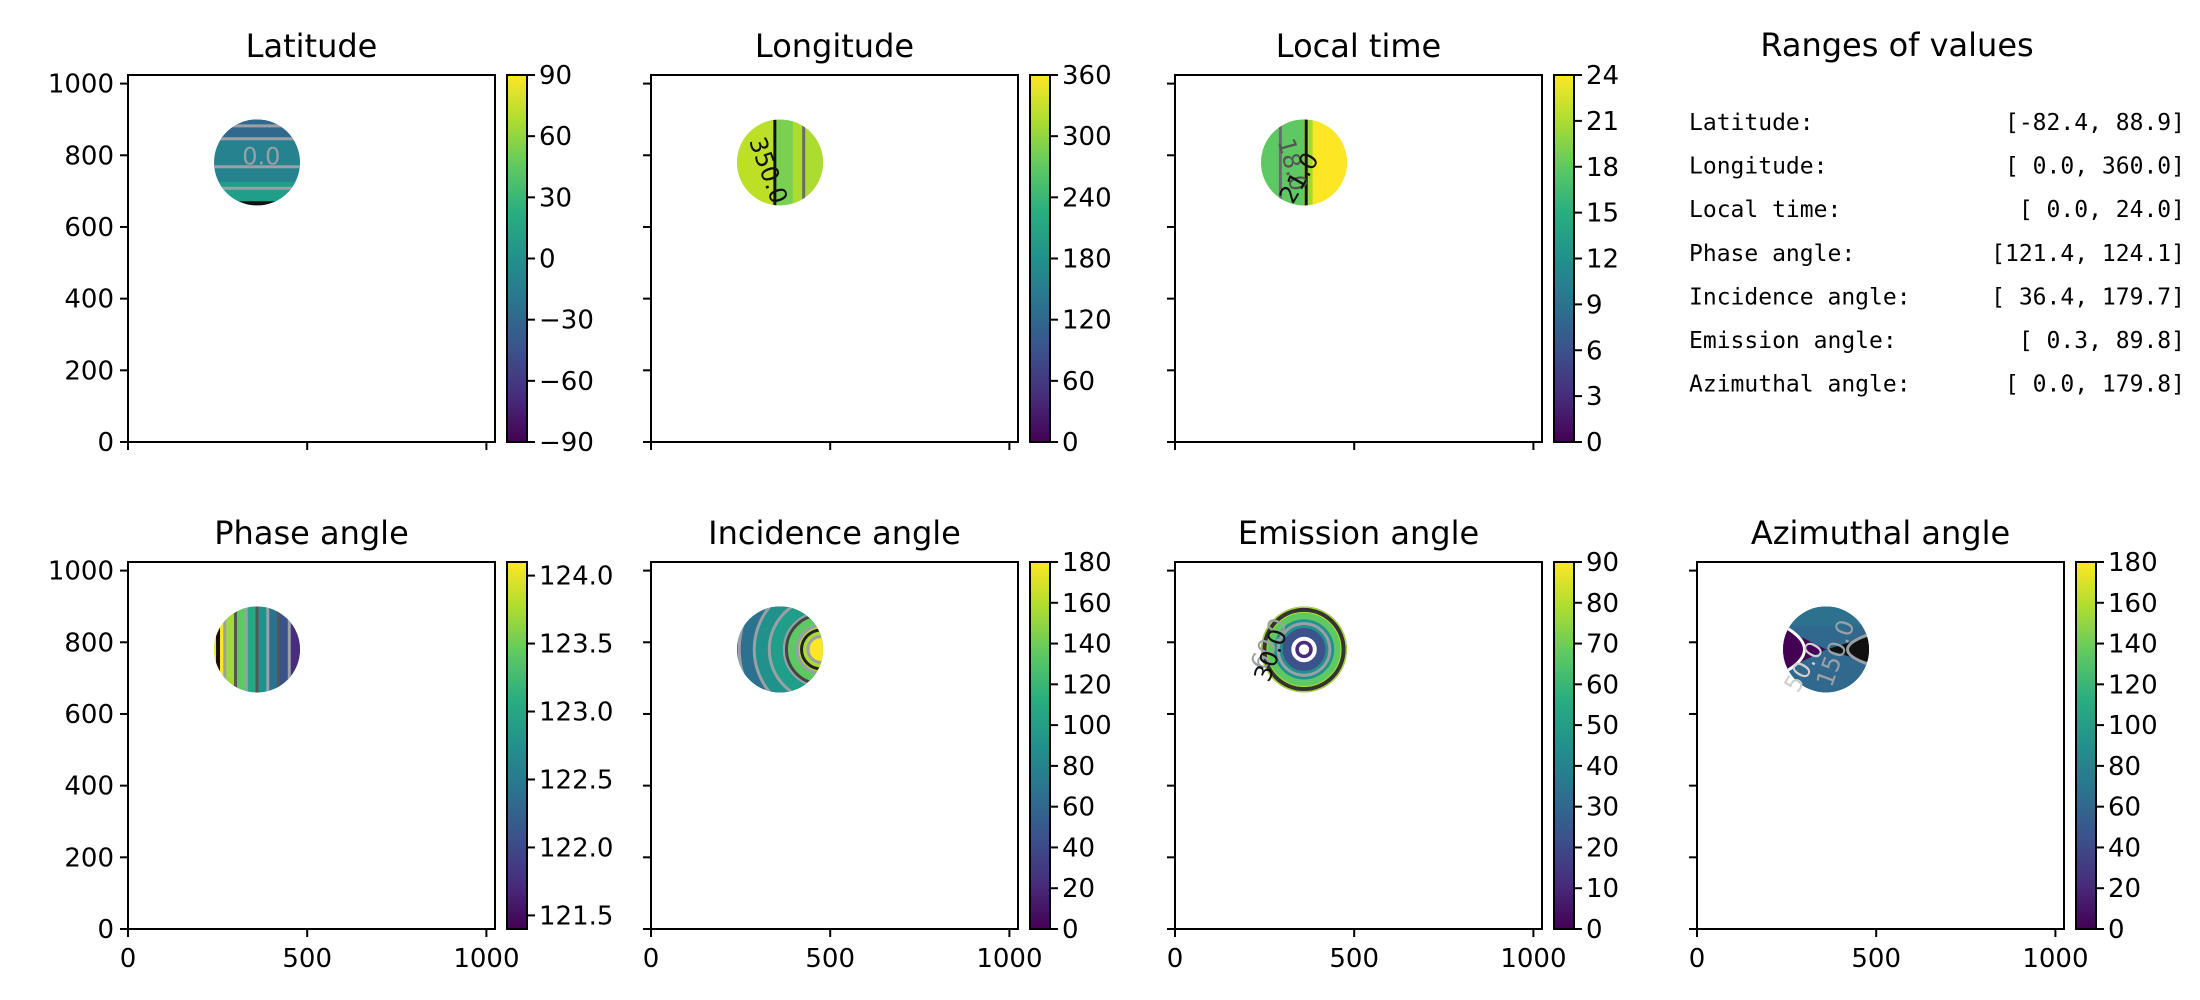 This screenshot has height=1000, width=2200. Describe the element at coordinates (1087, 604) in the screenshot. I see `colorbar-tick-label: 160` at that location.